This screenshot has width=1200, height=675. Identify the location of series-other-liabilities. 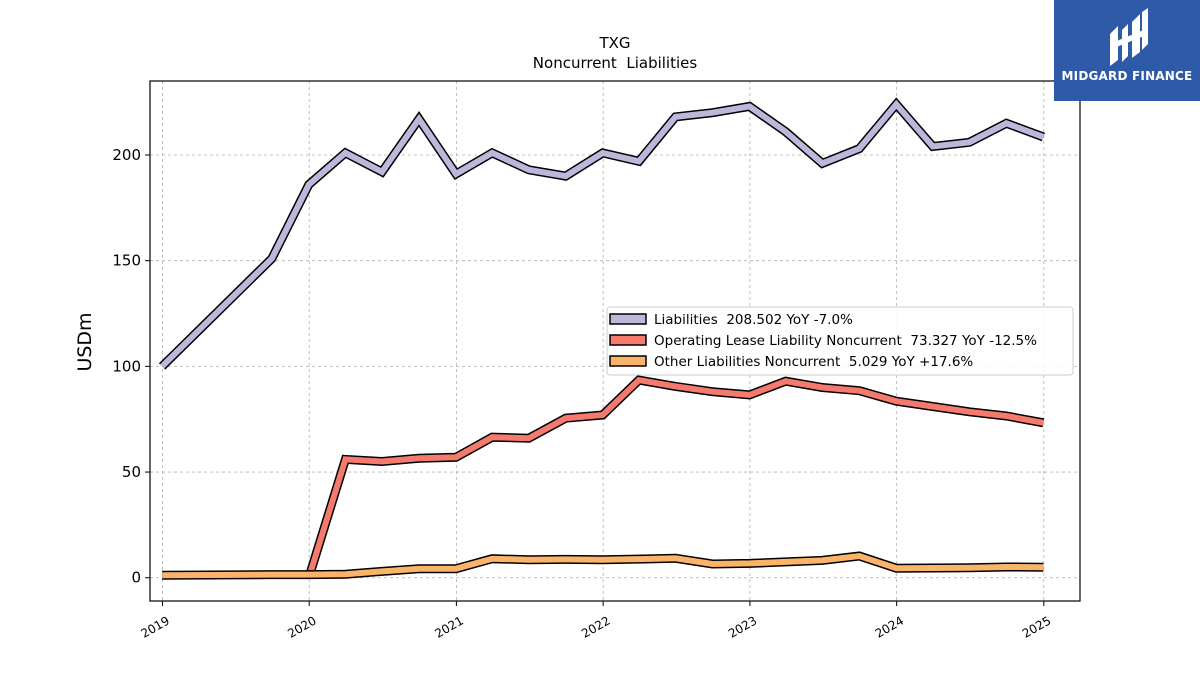
(603, 565).